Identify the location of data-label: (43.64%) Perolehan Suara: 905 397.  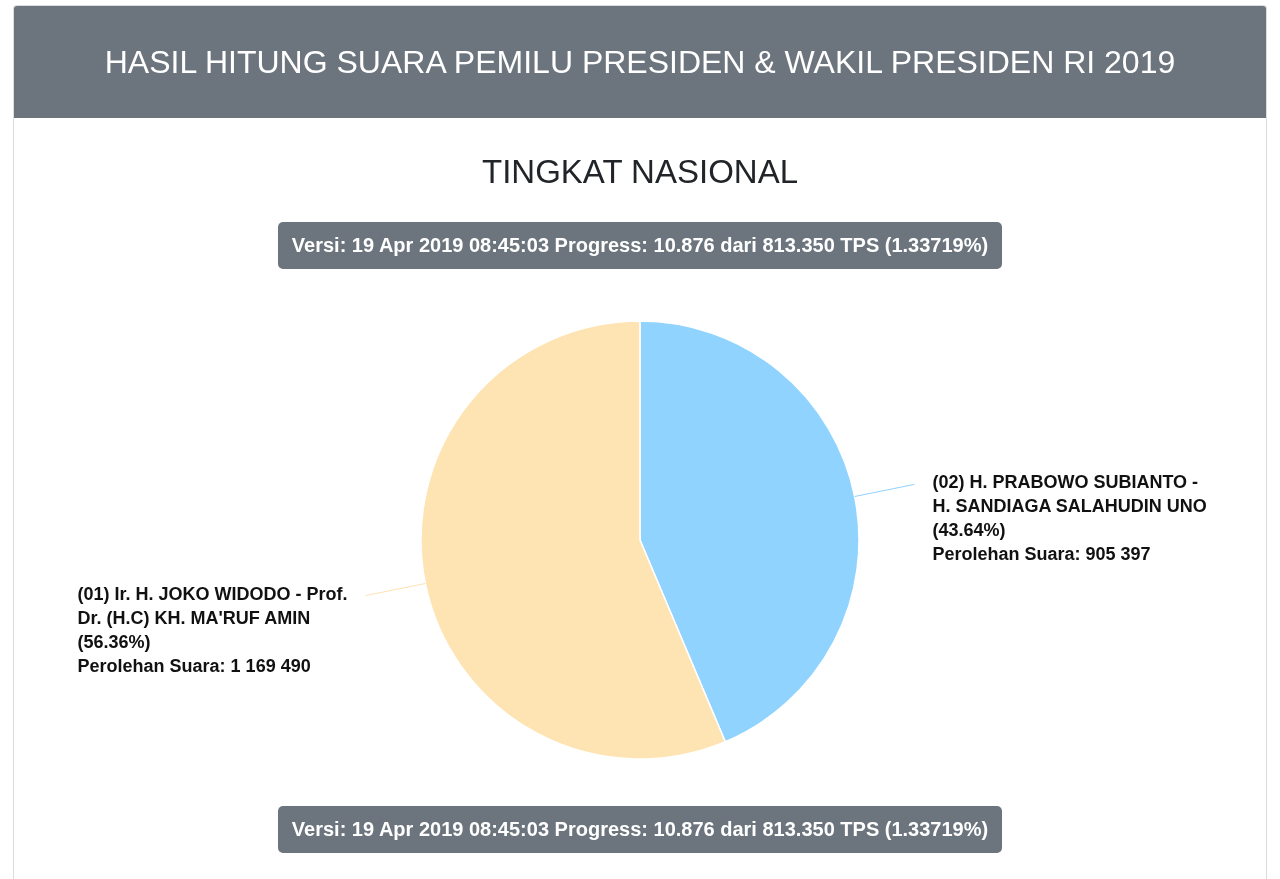
(1041, 542).